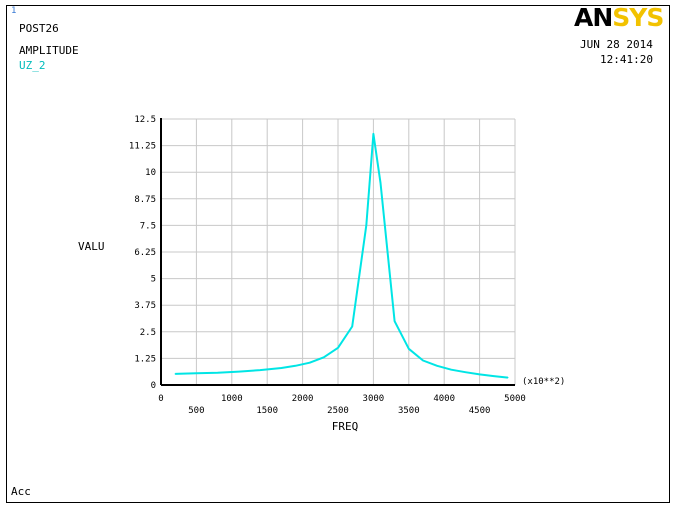  I want to click on footer-label: Acc, so click(21, 491).